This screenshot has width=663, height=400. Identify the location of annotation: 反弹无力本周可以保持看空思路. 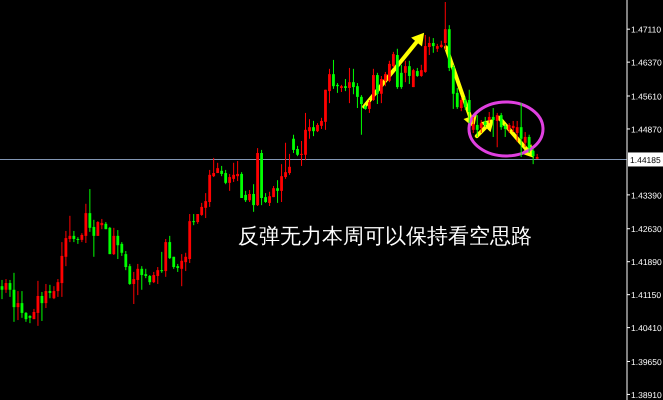
(385, 236).